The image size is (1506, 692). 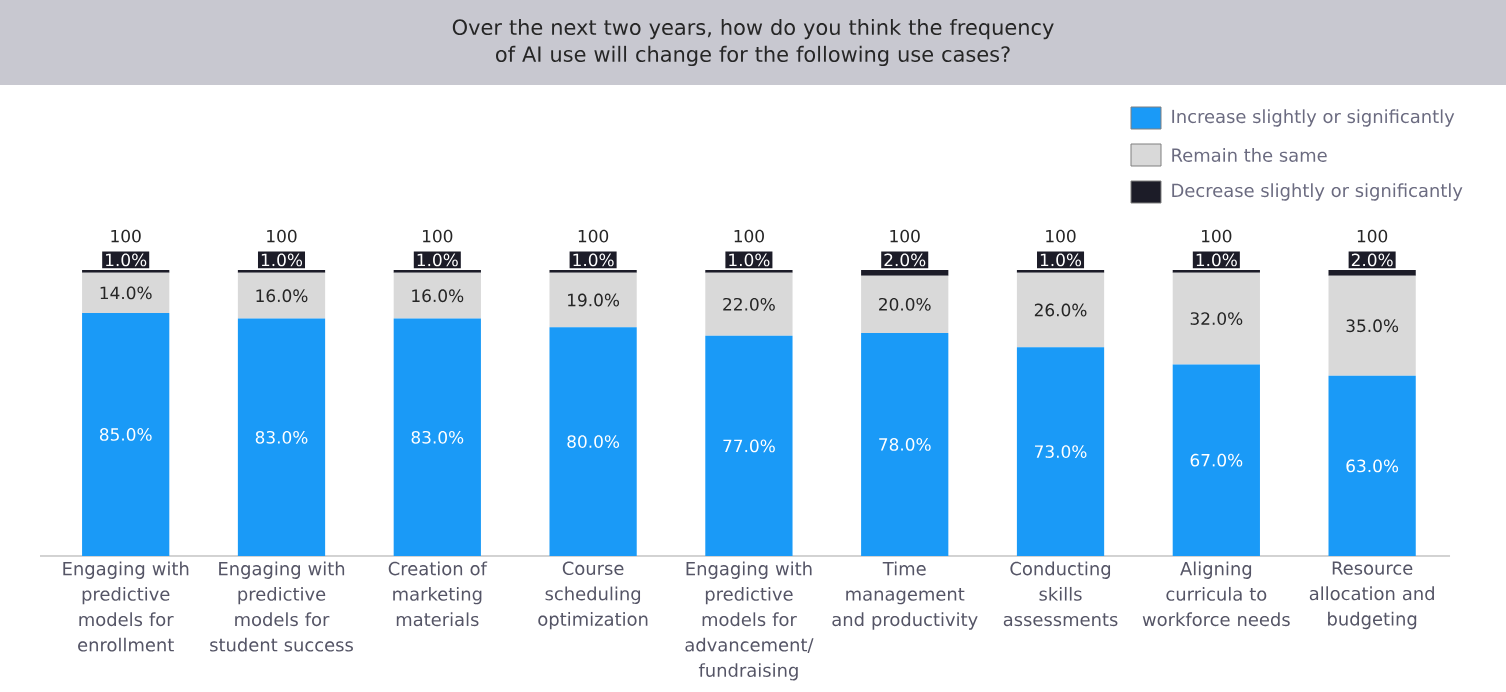 I want to click on x-tick-label: Creation of marketing materials, so click(x=438, y=594).